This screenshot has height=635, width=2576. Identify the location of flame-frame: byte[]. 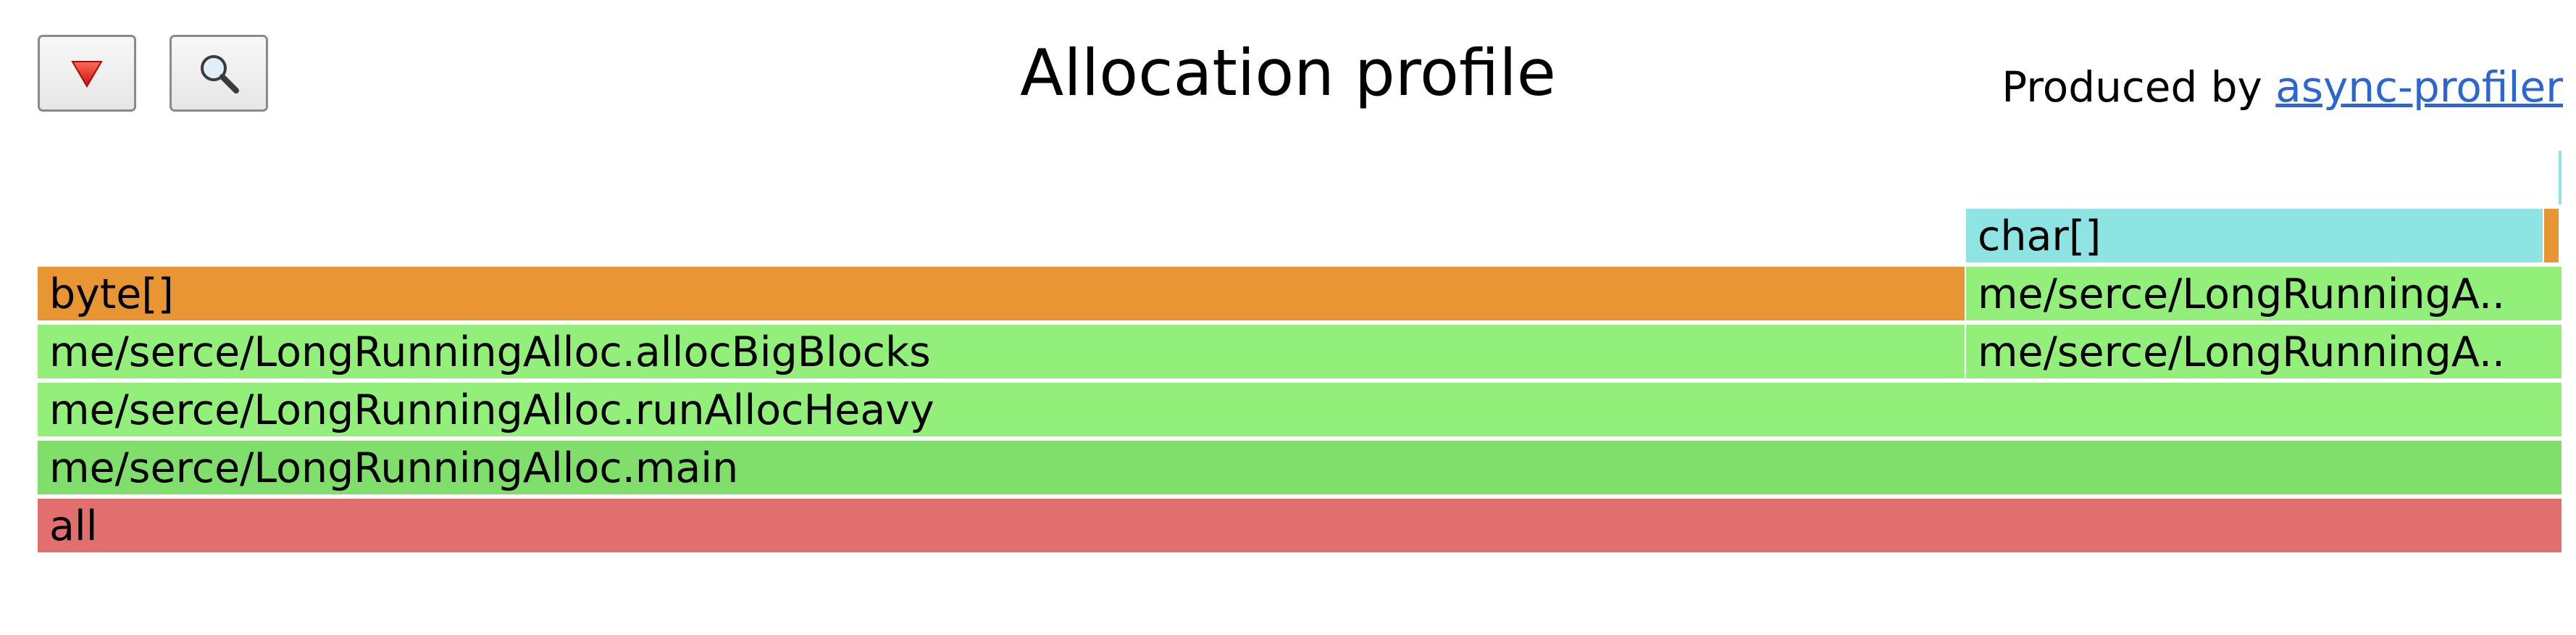
(1001, 293).